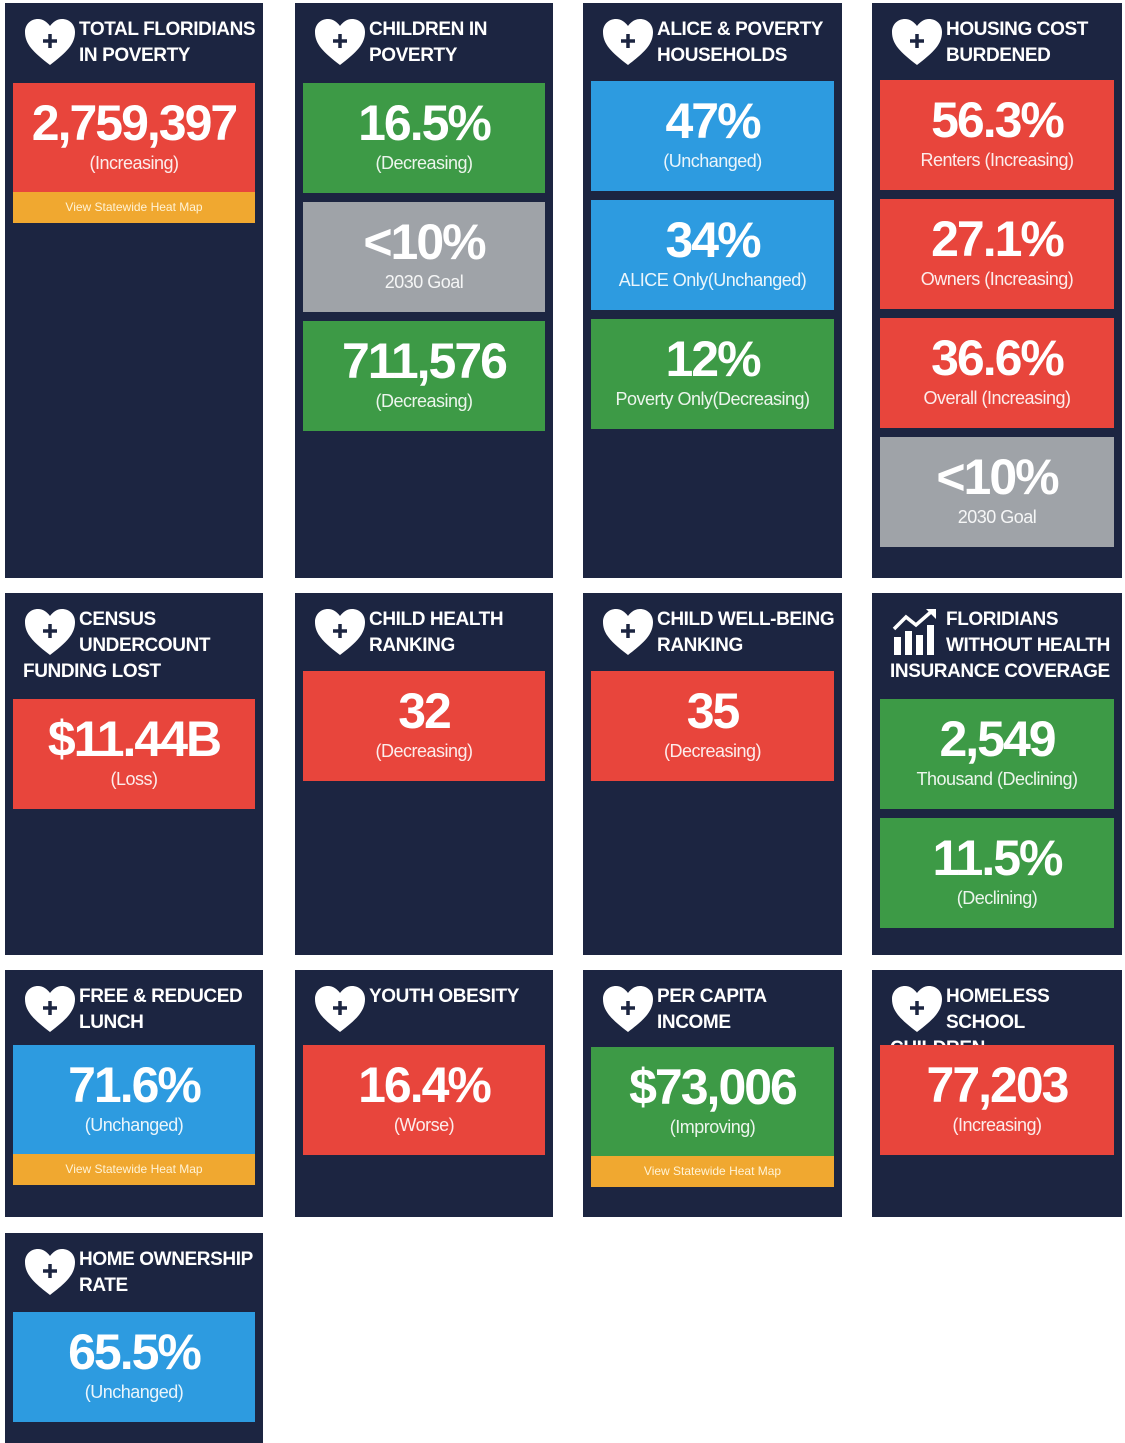 The width and height of the screenshot is (1125, 1443). I want to click on stat-value: 16.4%, so click(425, 1085).